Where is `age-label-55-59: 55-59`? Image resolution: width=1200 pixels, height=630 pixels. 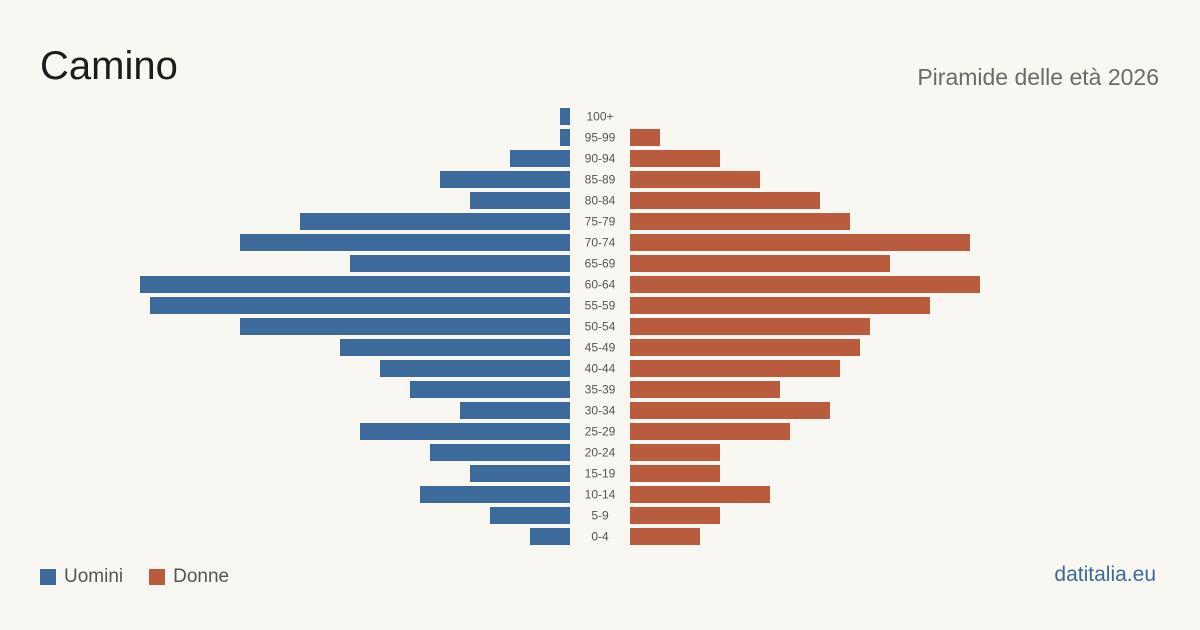
age-label-55-59: 55-59 is located at coordinates (600, 306).